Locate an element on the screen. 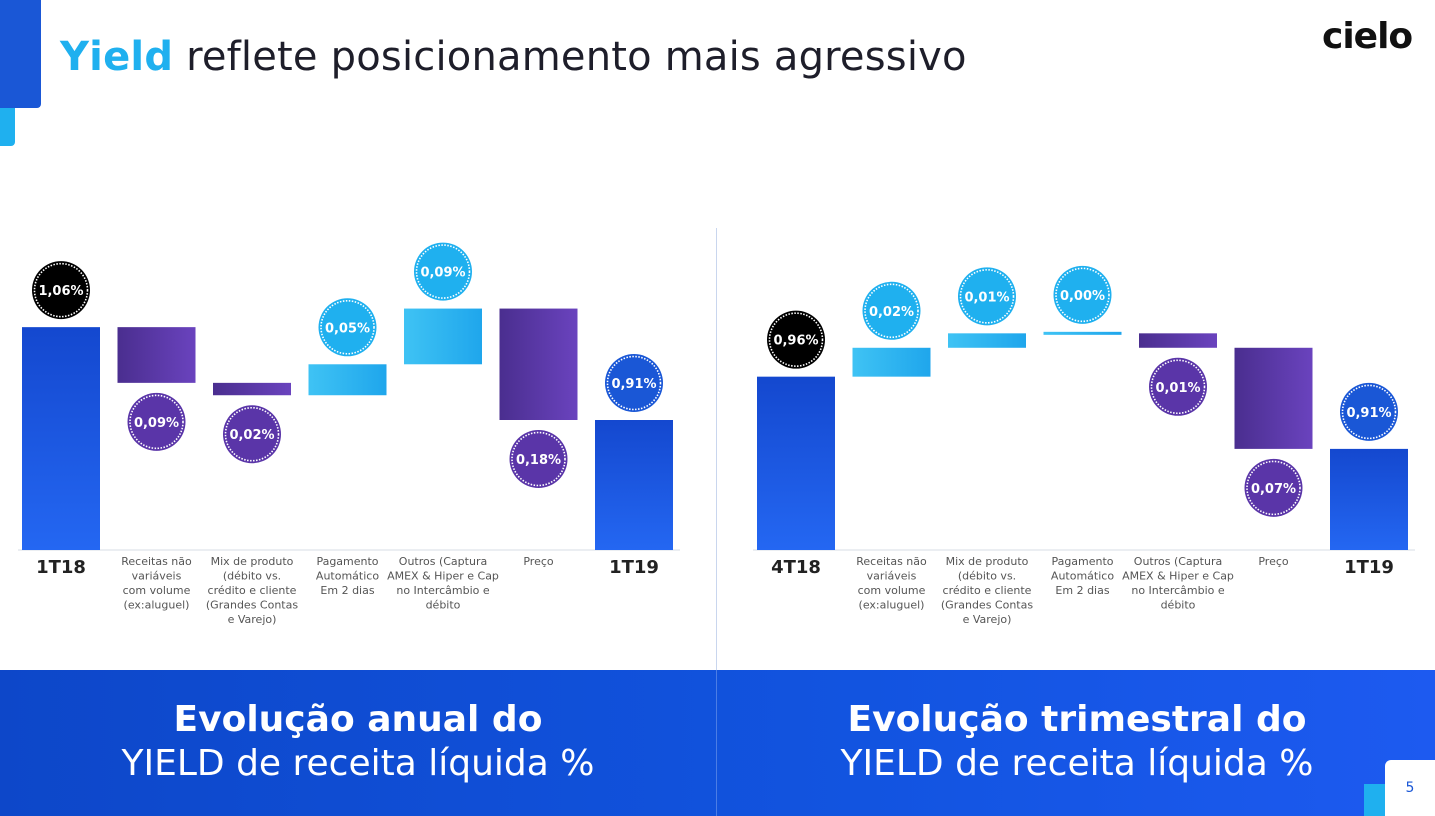  category-label-line: Pagamento is located at coordinates (1082, 561).